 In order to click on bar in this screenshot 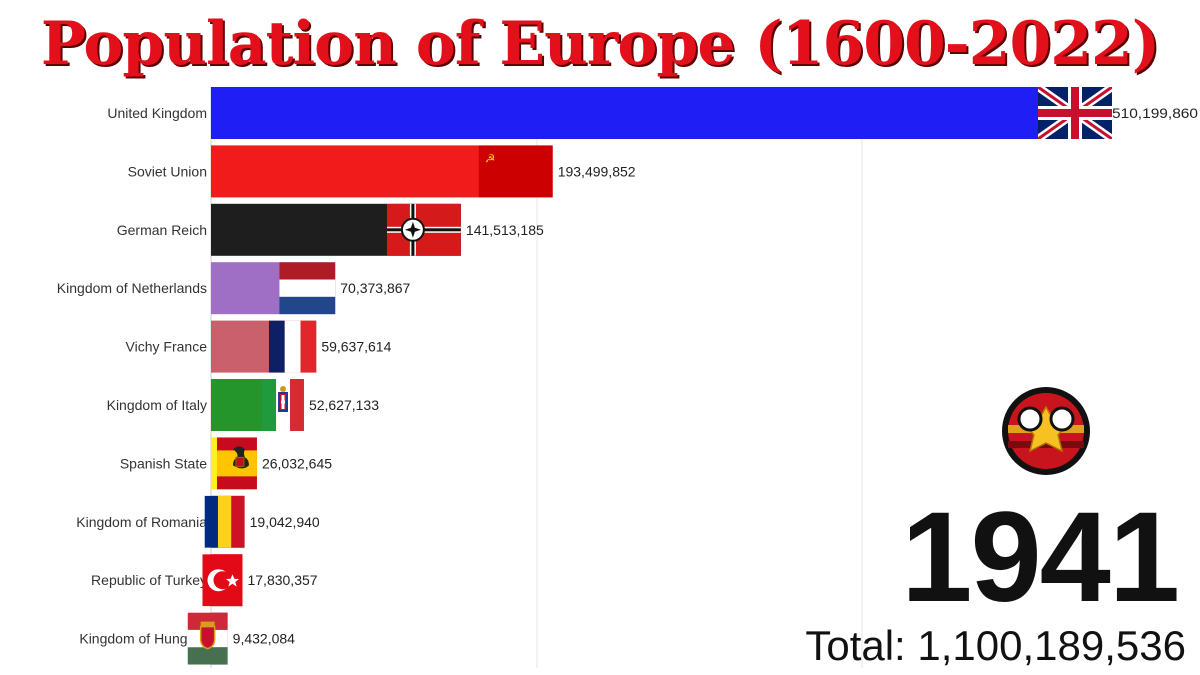, I will do `click(661, 113)`.